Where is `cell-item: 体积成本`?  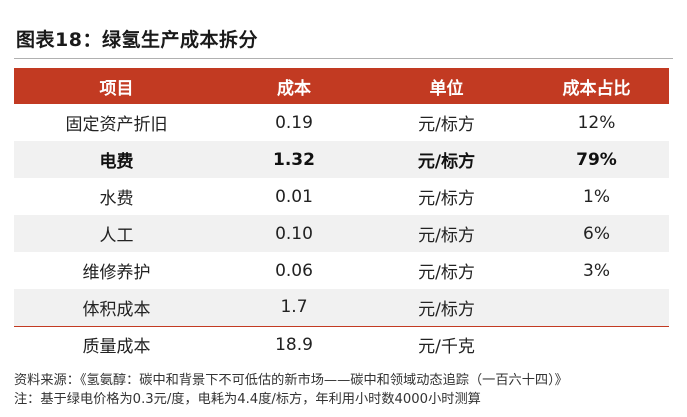
cell-item: 体积成本 is located at coordinates (116, 308).